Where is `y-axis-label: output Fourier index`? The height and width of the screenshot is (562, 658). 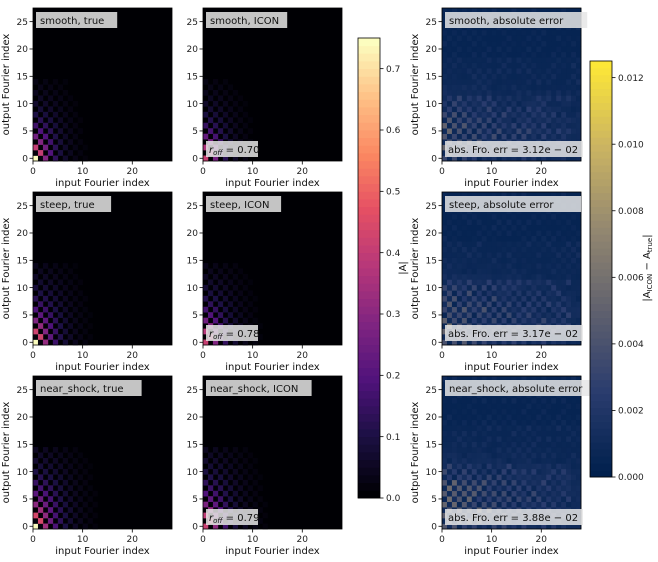
y-axis-label: output Fourier index is located at coordinates (415, 85).